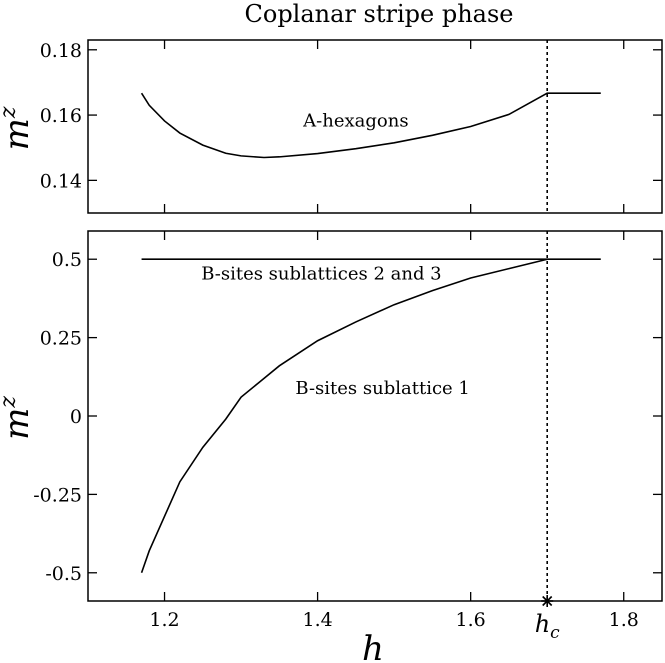 Image resolution: width=665 pixels, height=663 pixels. What do you see at coordinates (164, 620) in the screenshot?
I see `x-tick-label: 1.2` at bounding box center [164, 620].